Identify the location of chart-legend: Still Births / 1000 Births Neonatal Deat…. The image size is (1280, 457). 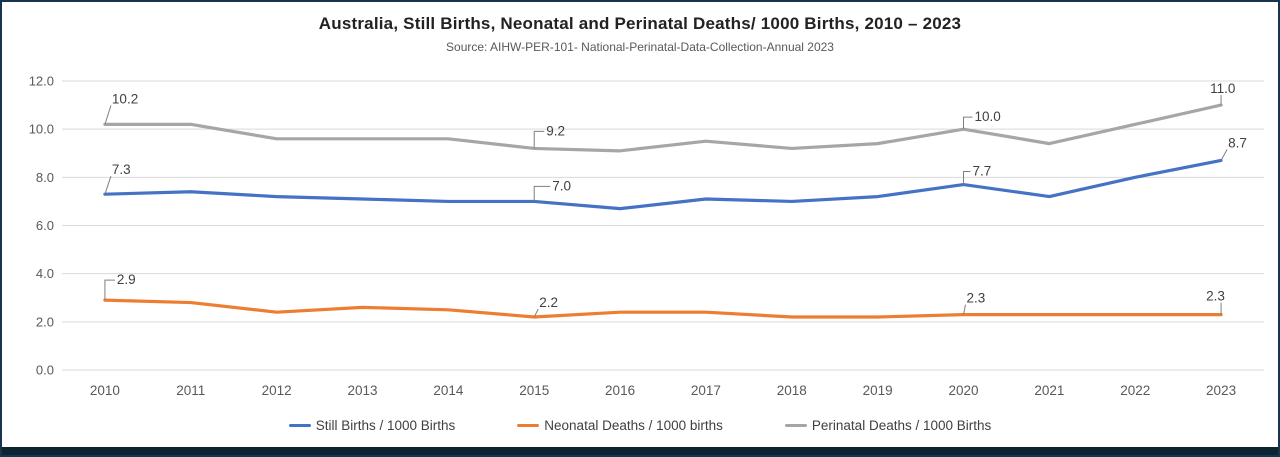
(640, 425).